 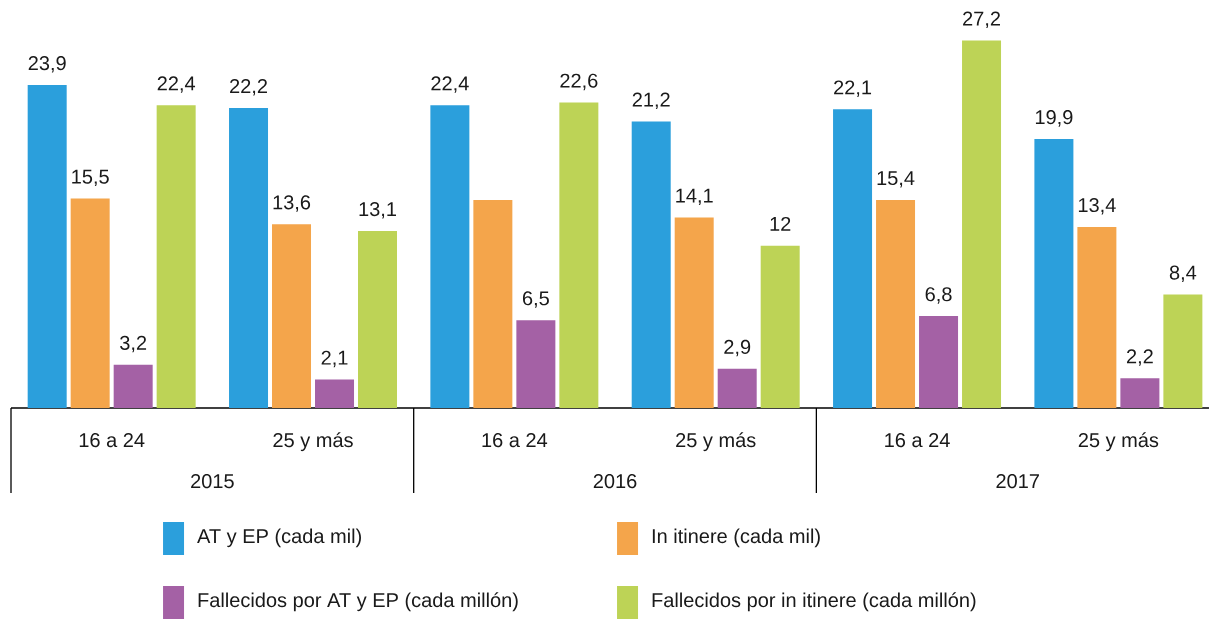 What do you see at coordinates (358, 602) in the screenshot?
I see `legend-label: Fallecidos por AT y EP (cada millón)` at bounding box center [358, 602].